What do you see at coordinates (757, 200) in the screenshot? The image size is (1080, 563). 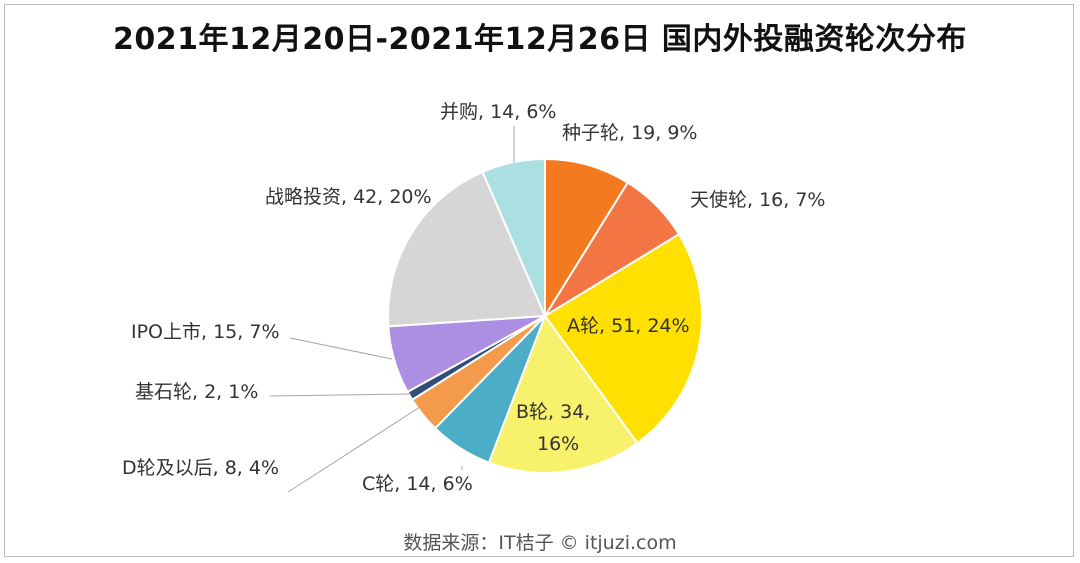 I see `slice-label-2: 天使轮, 16, 7%` at bounding box center [757, 200].